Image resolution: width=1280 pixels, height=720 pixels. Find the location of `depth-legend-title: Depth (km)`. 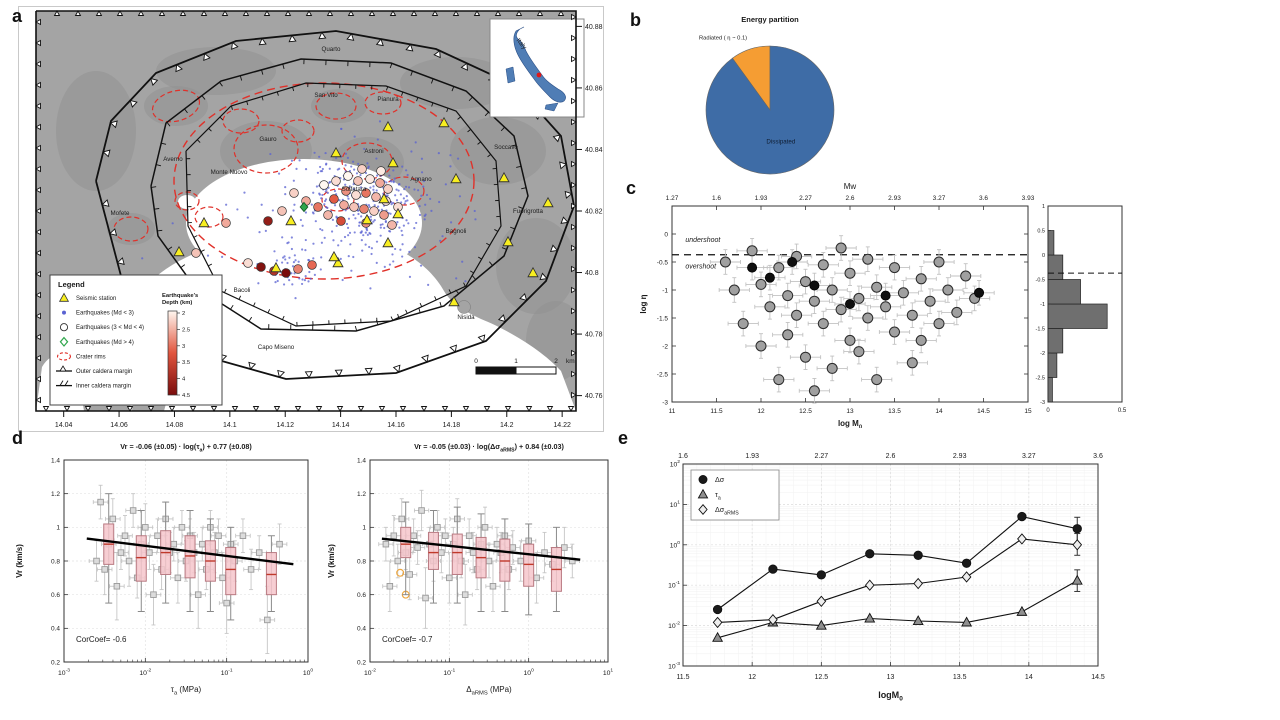

depth-legend-title: Depth (km) is located at coordinates (177, 303).